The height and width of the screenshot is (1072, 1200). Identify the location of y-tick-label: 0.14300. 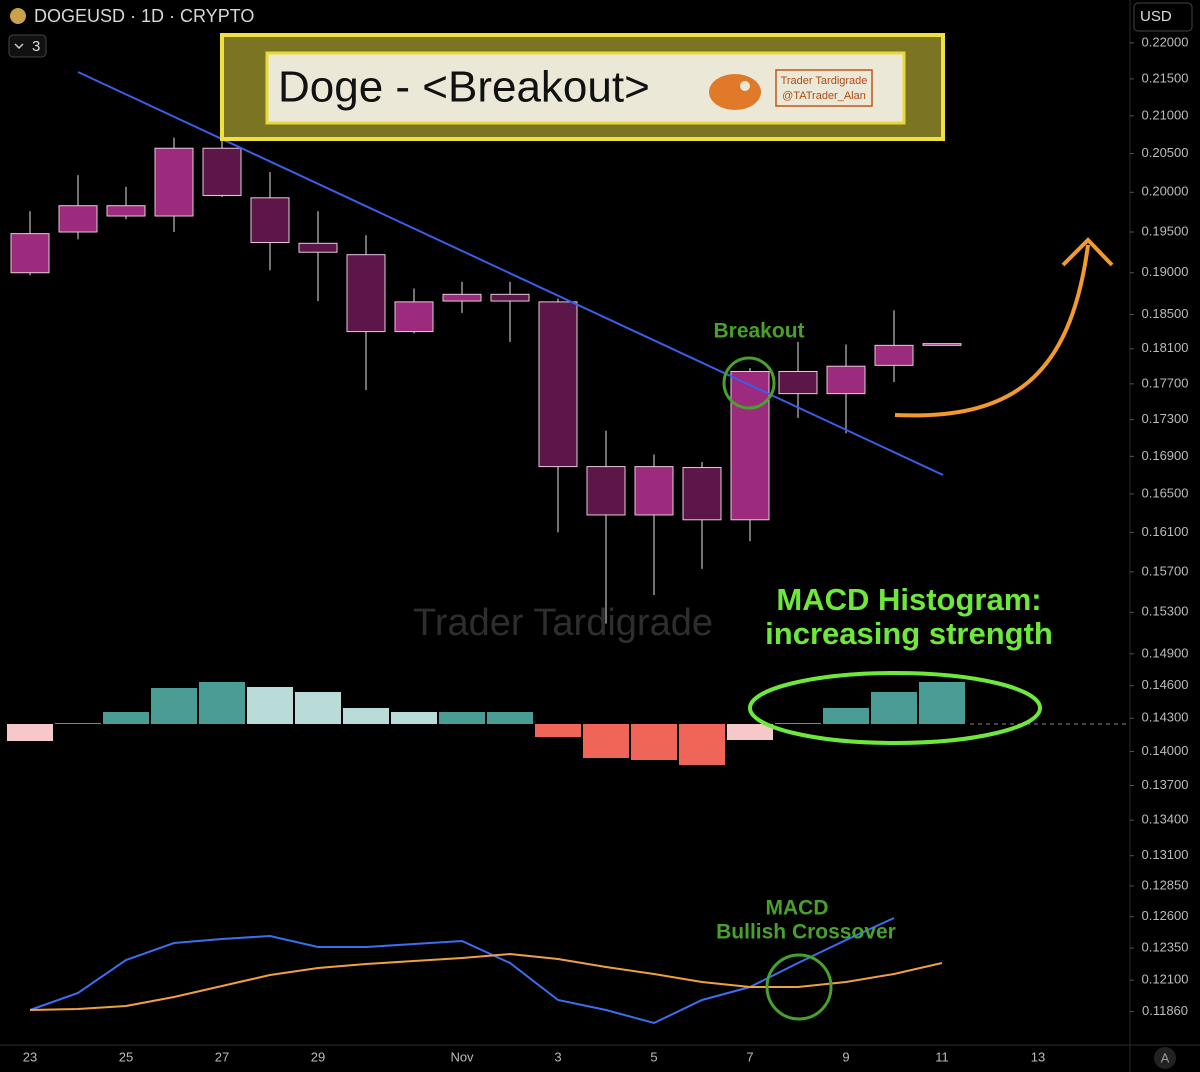
(1165, 717).